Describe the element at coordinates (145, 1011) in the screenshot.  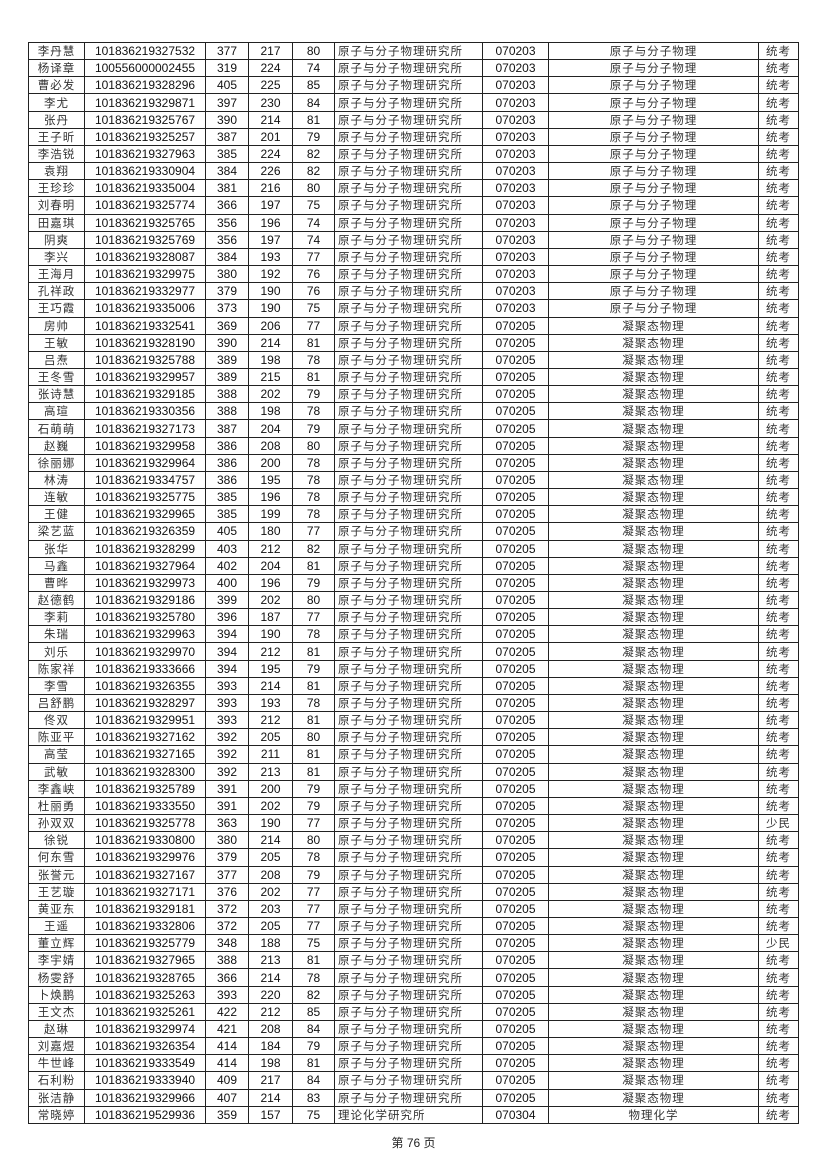
I see `cell-exam-id: 101836219325261` at that location.